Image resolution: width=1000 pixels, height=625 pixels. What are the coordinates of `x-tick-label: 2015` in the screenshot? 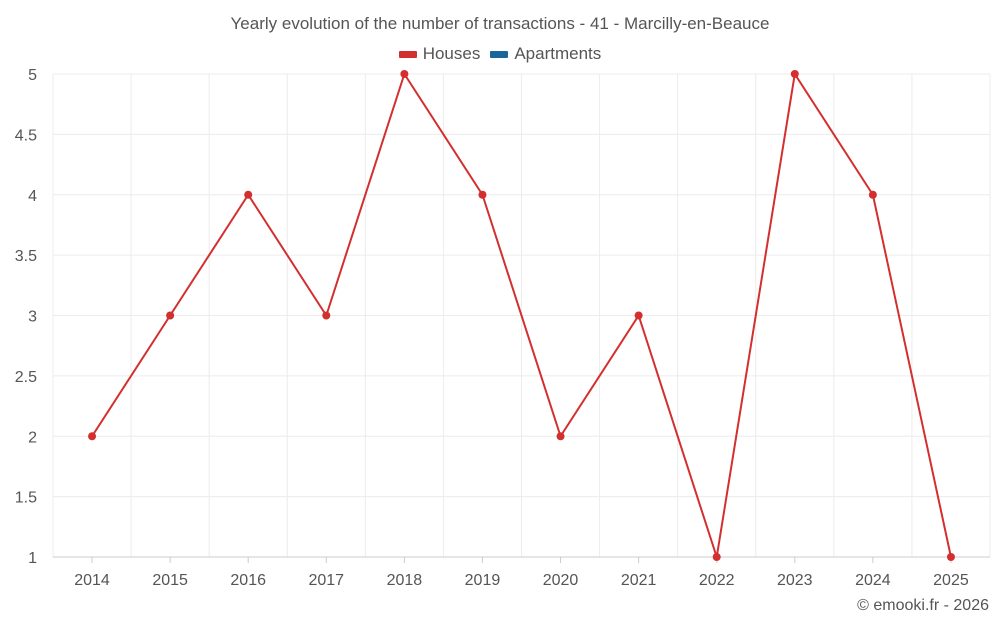 It's located at (170, 580).